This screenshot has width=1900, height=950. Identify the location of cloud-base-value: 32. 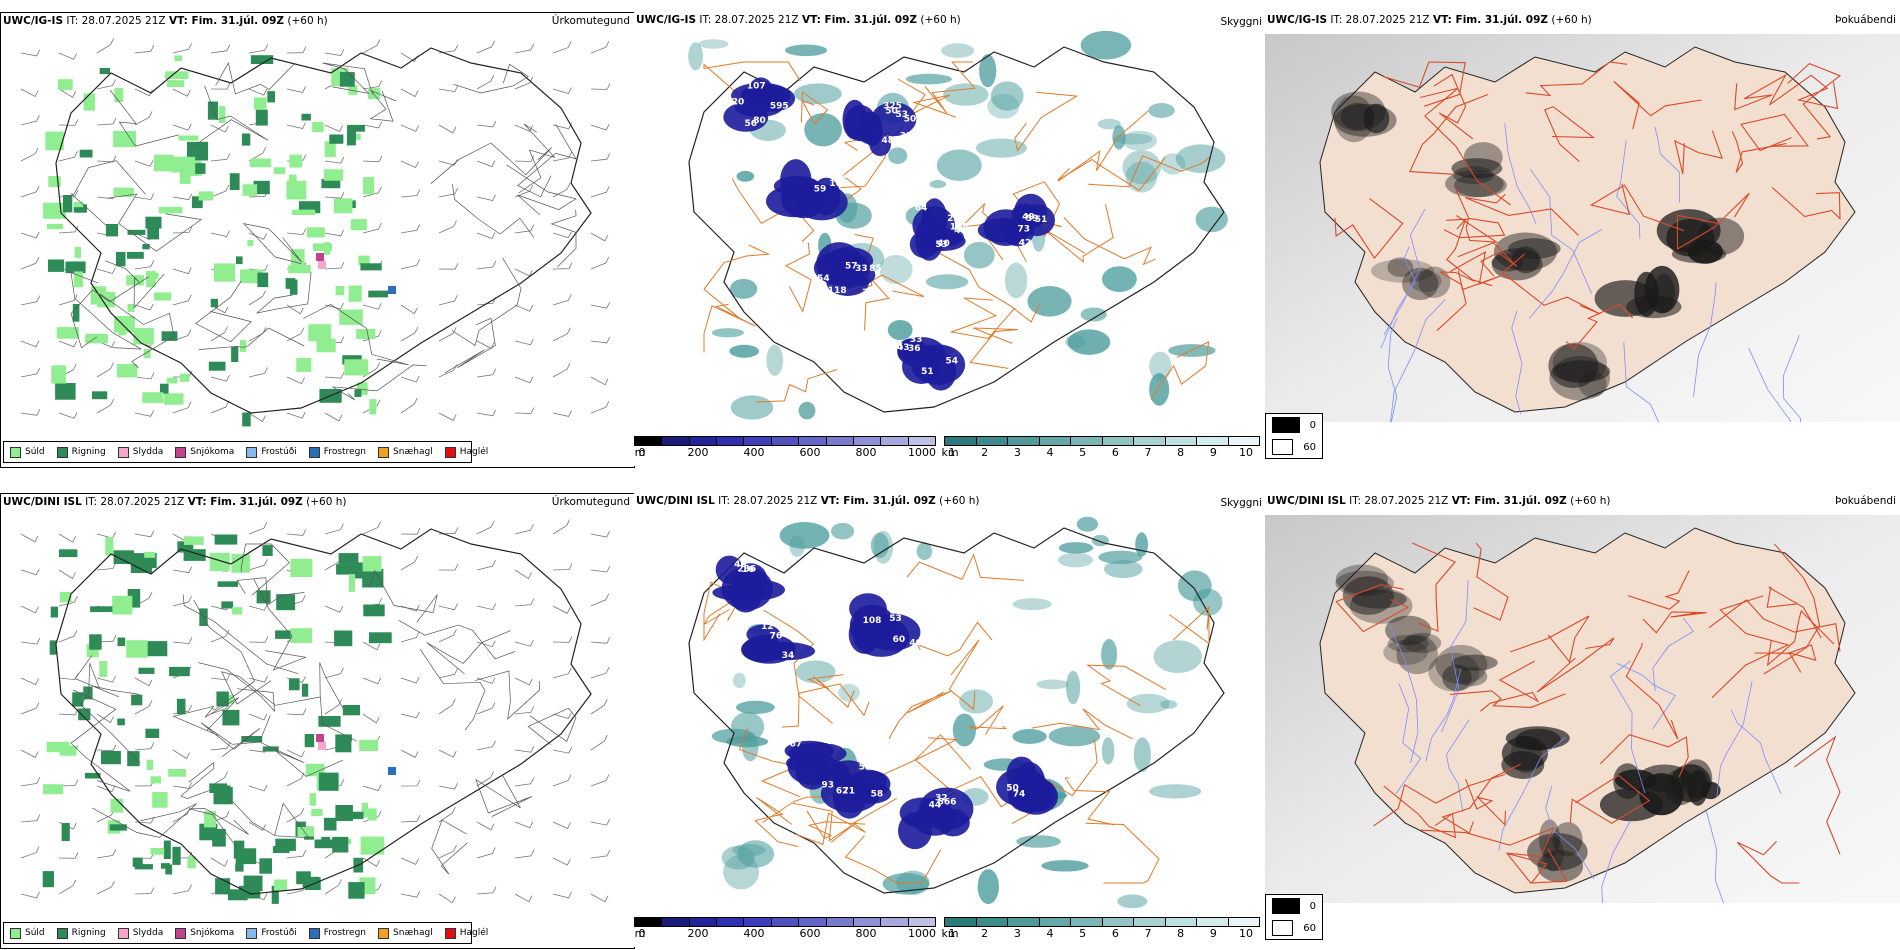
(941, 799).